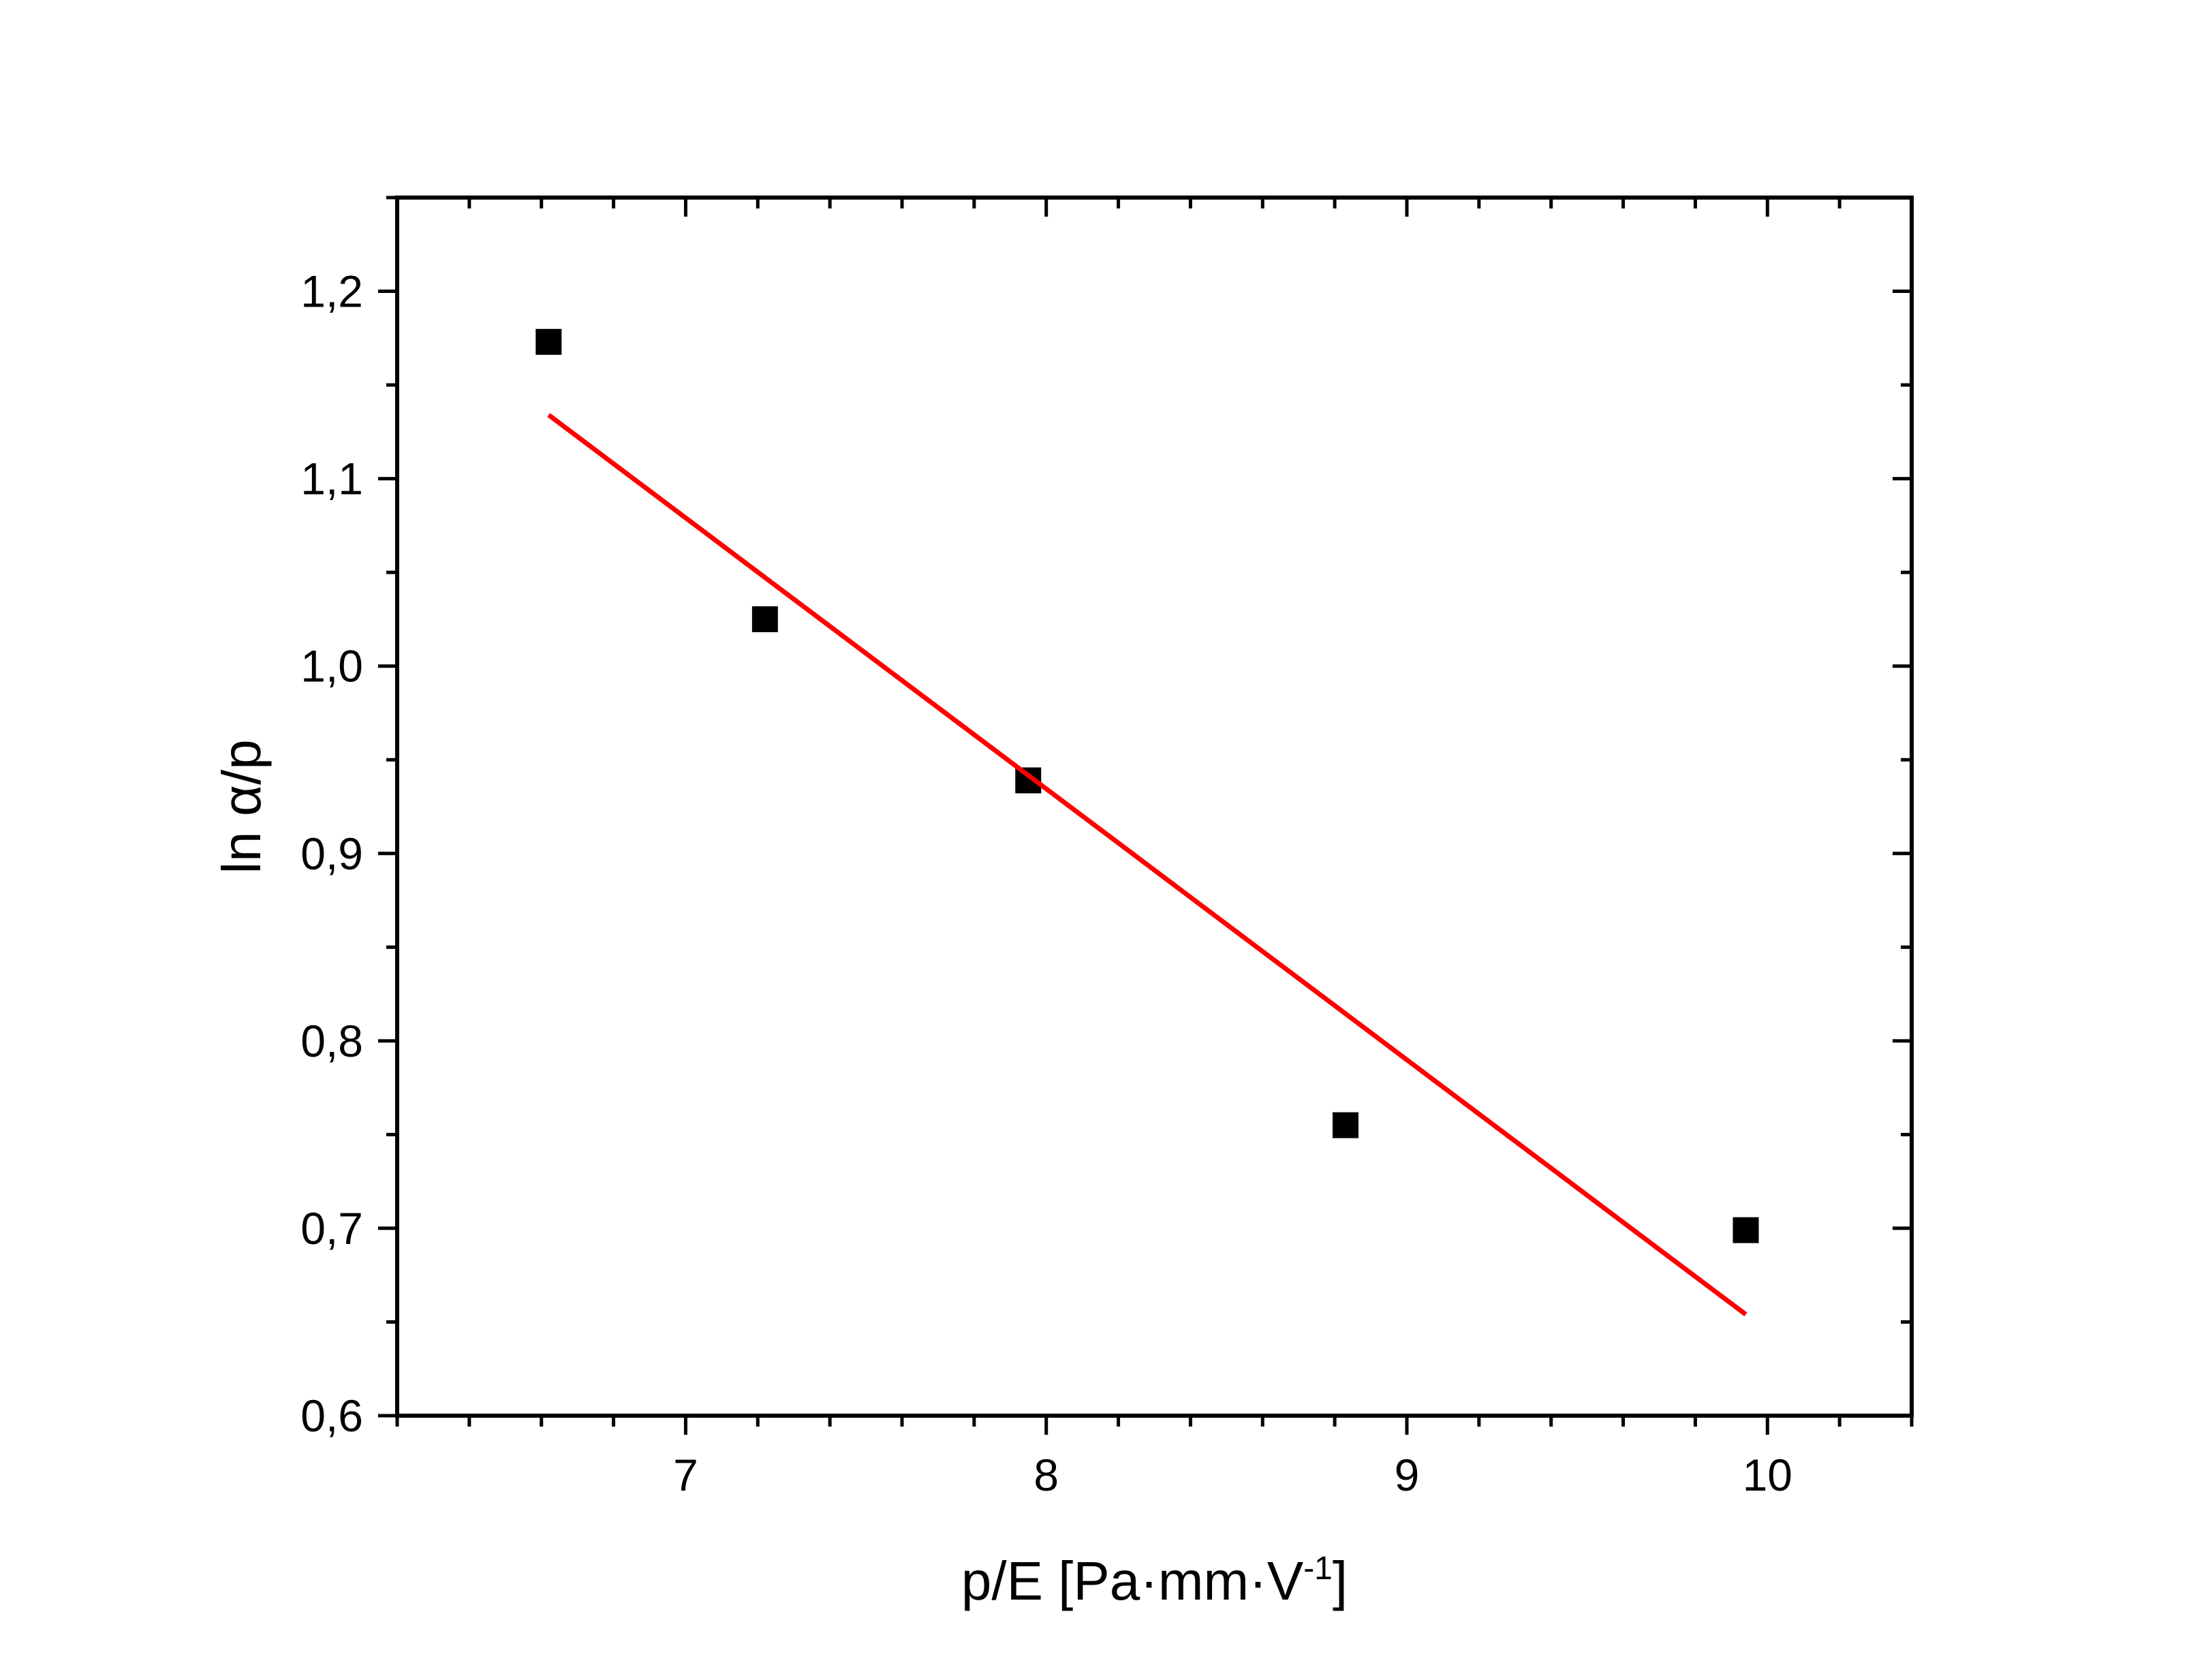 The image size is (2191, 1680). I want to click on y-tick-label: 0,8, so click(331, 1041).